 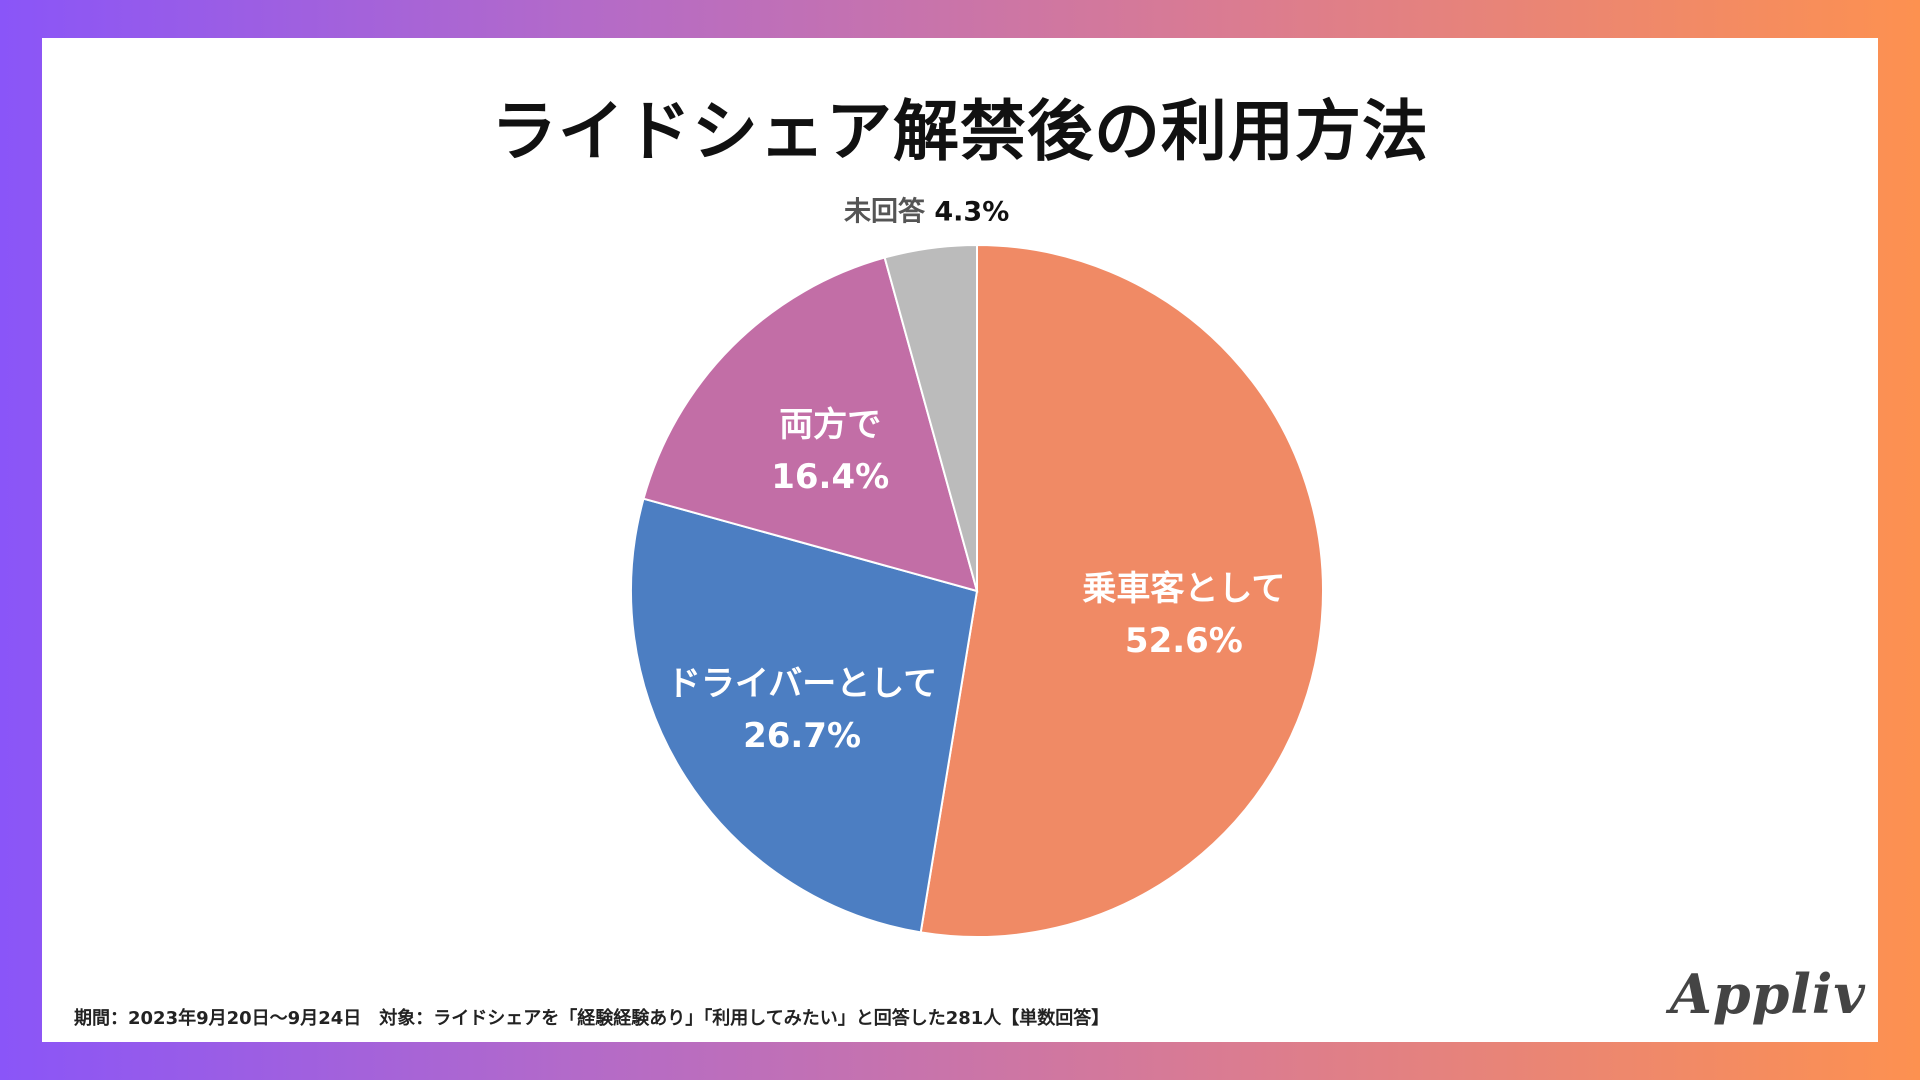 I want to click on slice-label-outside-3: 未回答 4.3%, so click(x=926, y=211).